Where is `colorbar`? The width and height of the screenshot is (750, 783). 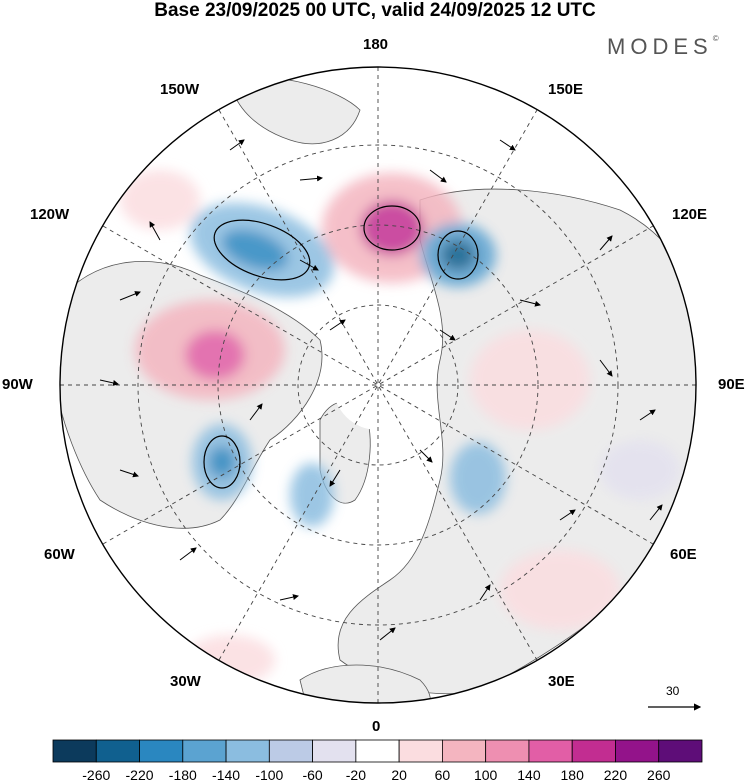 colorbar is located at coordinates (377, 751).